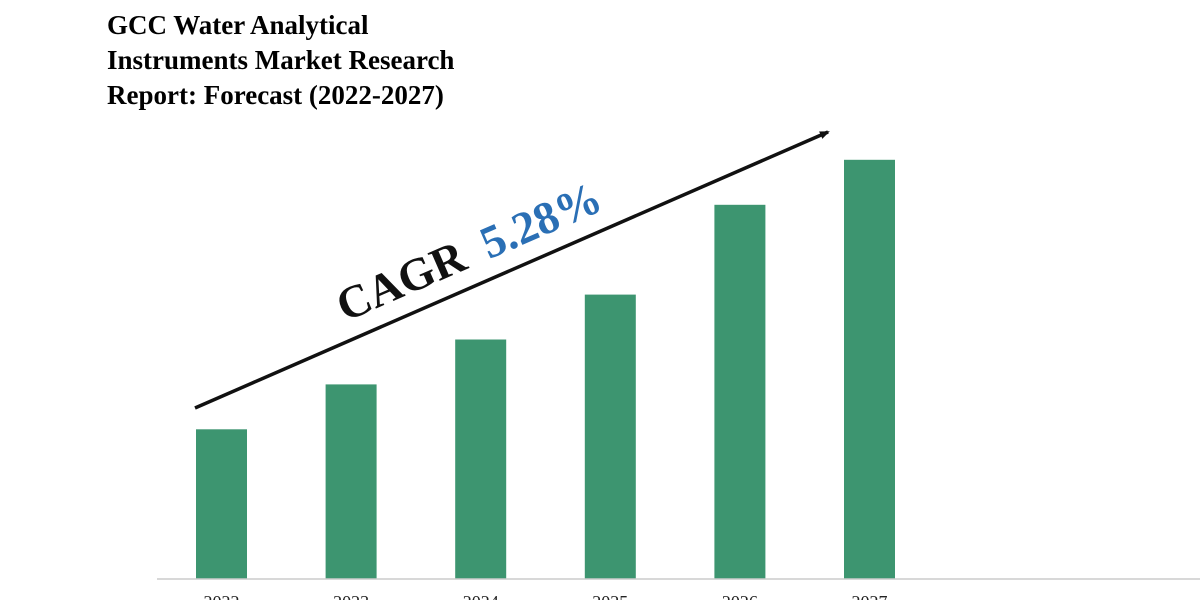  I want to click on bar-2026, so click(740, 392).